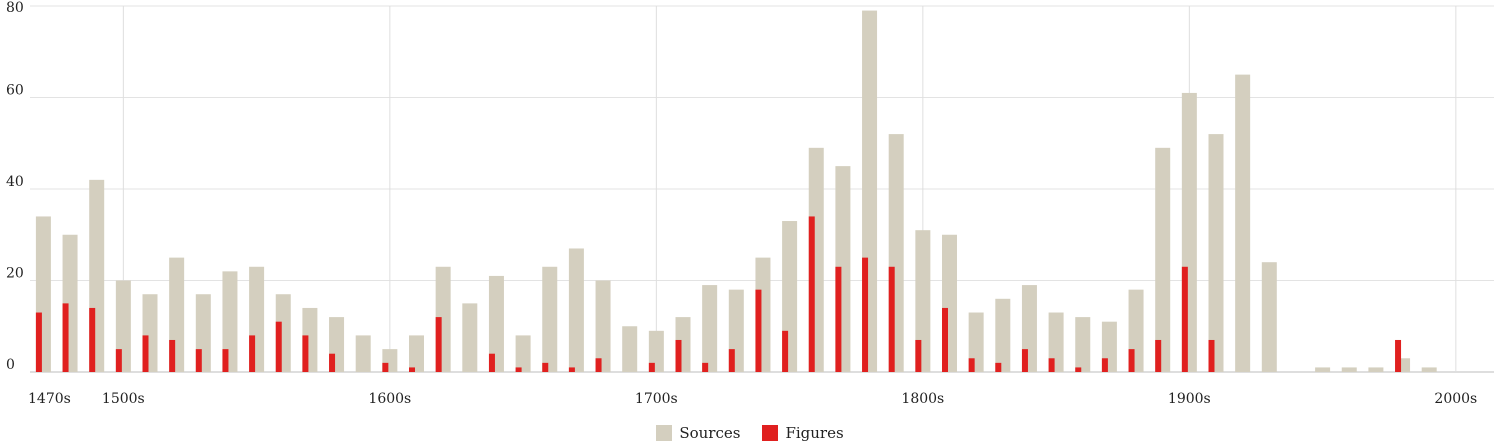 Image resolution: width=1500 pixels, height=447 pixels. I want to click on y-tick-label-40: 40, so click(15, 182).